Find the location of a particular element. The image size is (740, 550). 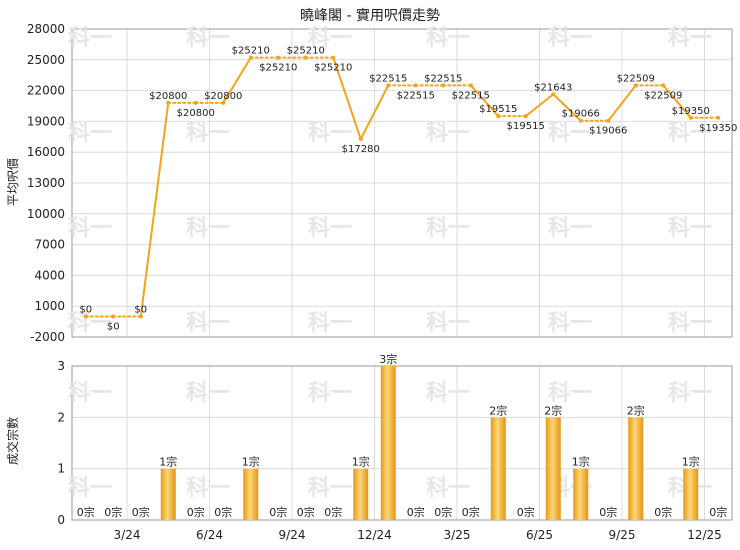

volume-tick-label: 1 is located at coordinates (61, 469).